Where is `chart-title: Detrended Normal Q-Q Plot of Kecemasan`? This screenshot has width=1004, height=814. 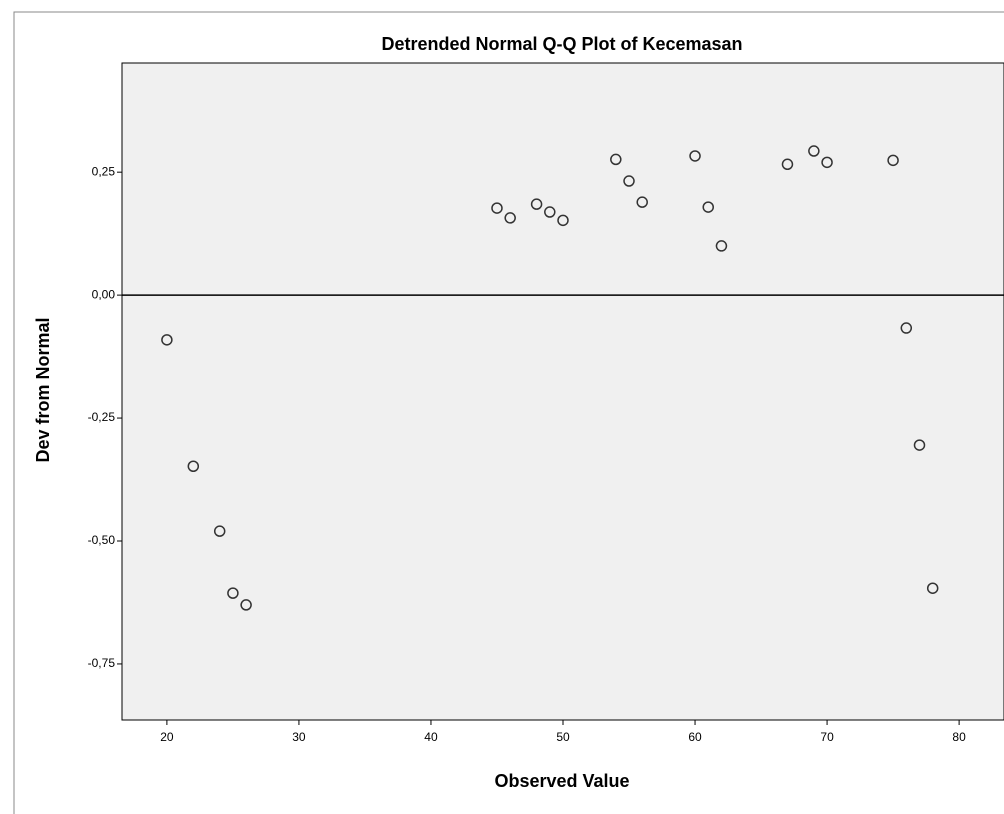 chart-title: Detrended Normal Q-Q Plot of Kecemasan is located at coordinates (561, 44).